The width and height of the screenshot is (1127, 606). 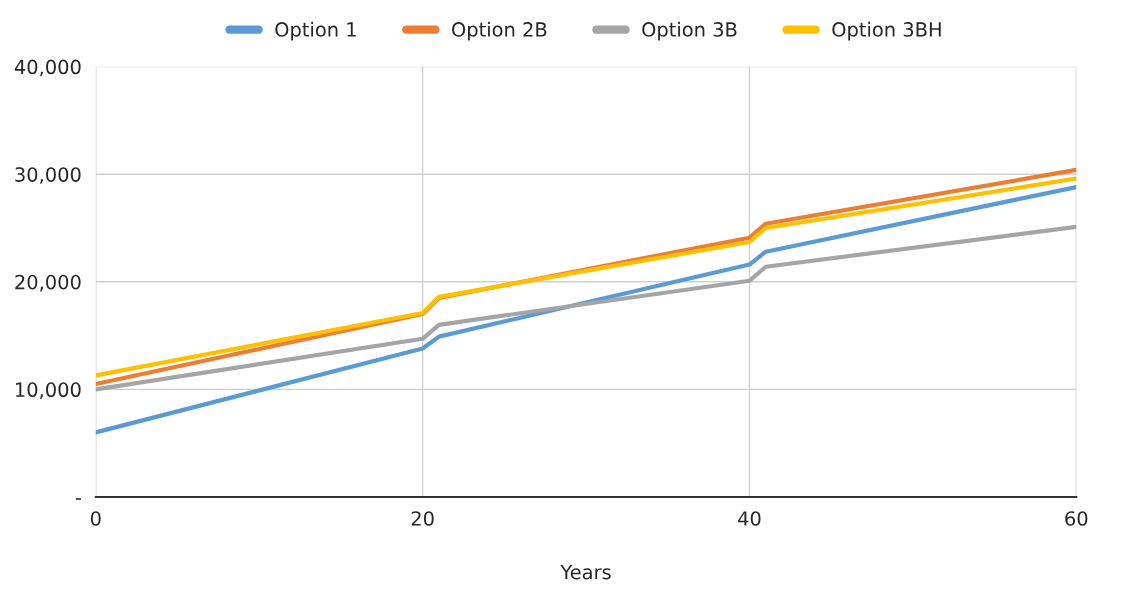 What do you see at coordinates (48, 390) in the screenshot?
I see `y-tick-label: 10,000` at bounding box center [48, 390].